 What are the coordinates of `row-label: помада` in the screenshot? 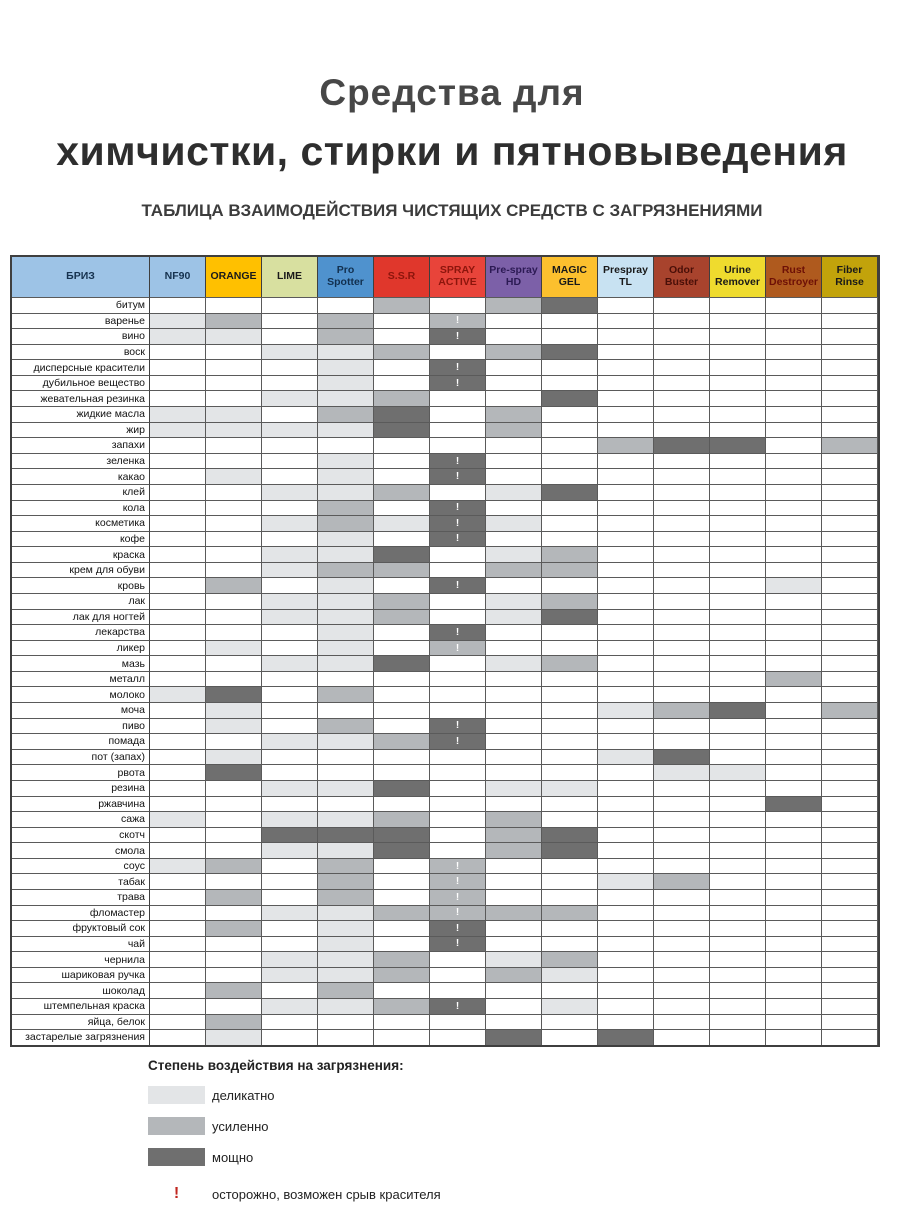 It's located at (81, 741).